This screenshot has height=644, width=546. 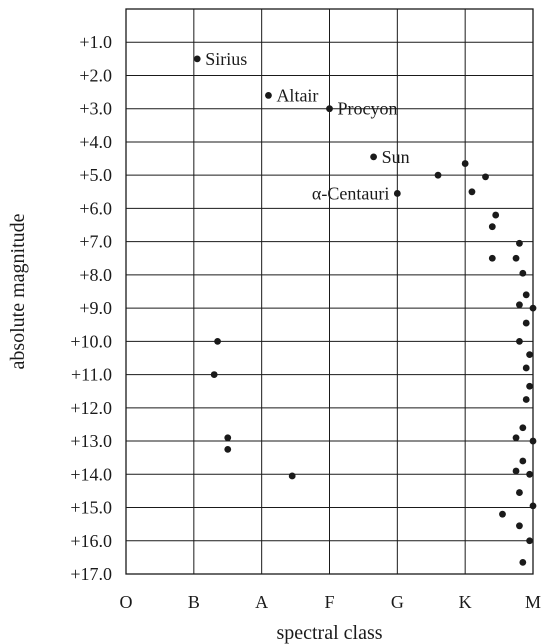 What do you see at coordinates (95, 109) in the screenshot?
I see `y-tick-label: +3.0` at bounding box center [95, 109].